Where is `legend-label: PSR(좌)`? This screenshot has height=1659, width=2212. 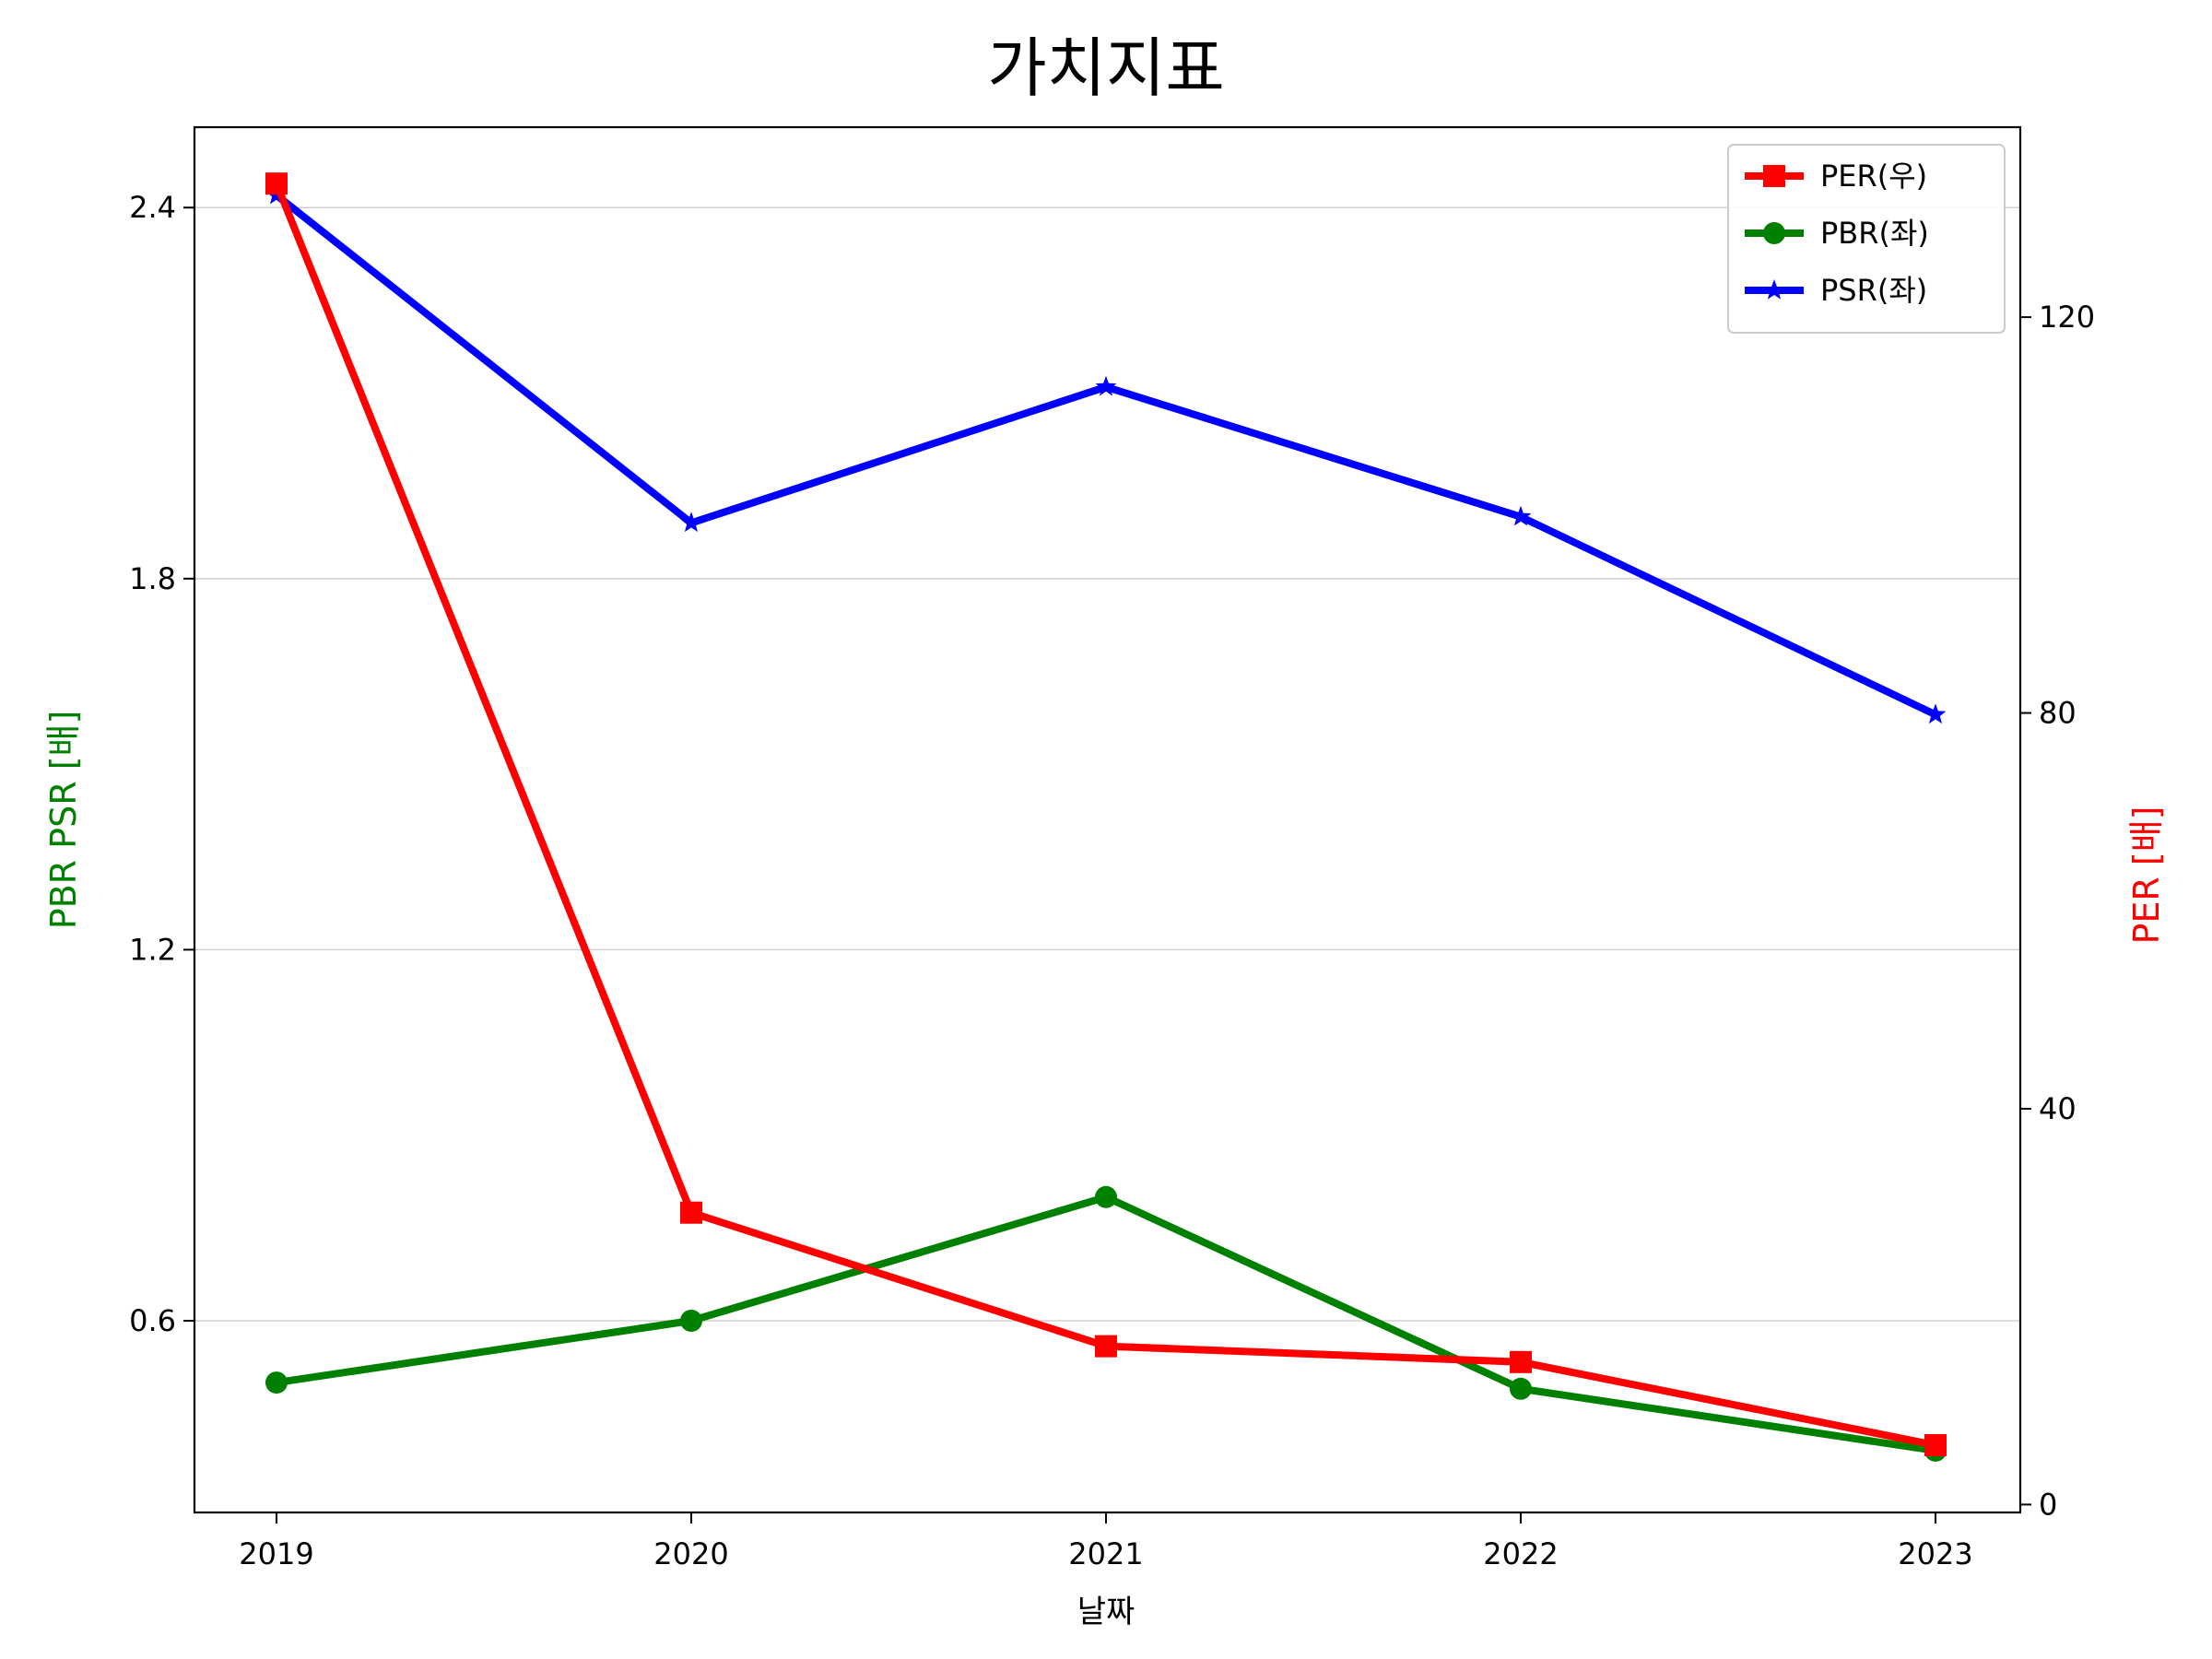 legend-label: PSR(좌) is located at coordinates (1873, 290).